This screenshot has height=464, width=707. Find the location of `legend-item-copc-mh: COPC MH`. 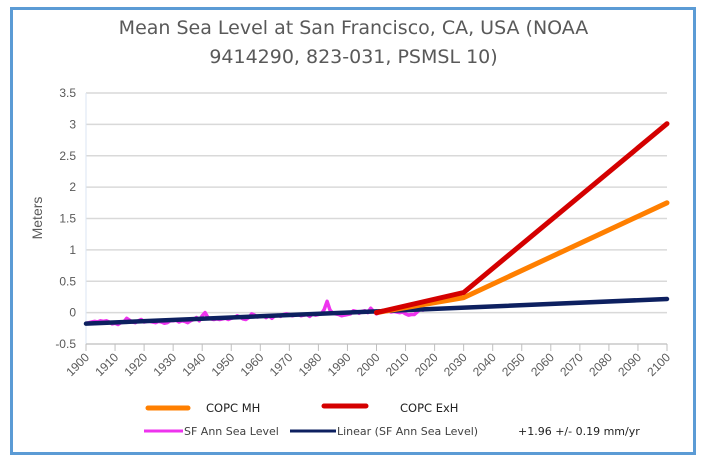

legend-item-copc-mh: COPC MH is located at coordinates (202, 408).